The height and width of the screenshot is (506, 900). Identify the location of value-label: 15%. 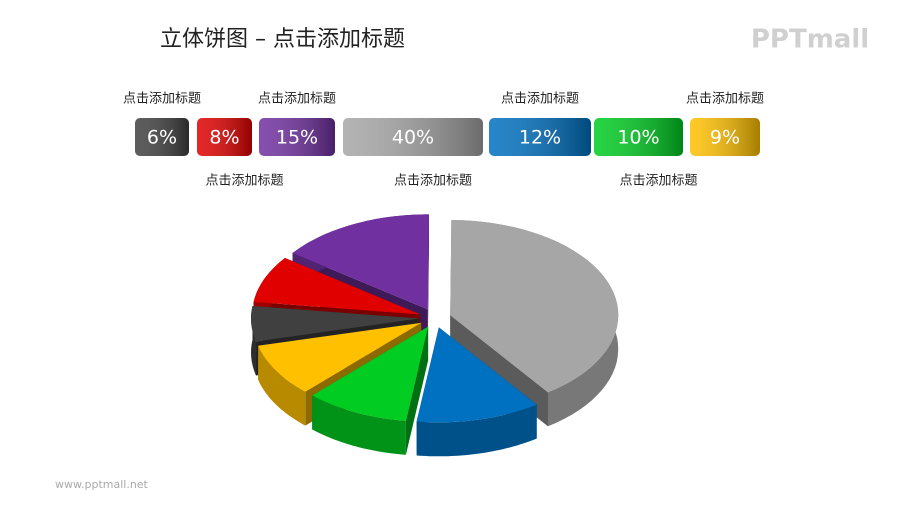
(297, 138).